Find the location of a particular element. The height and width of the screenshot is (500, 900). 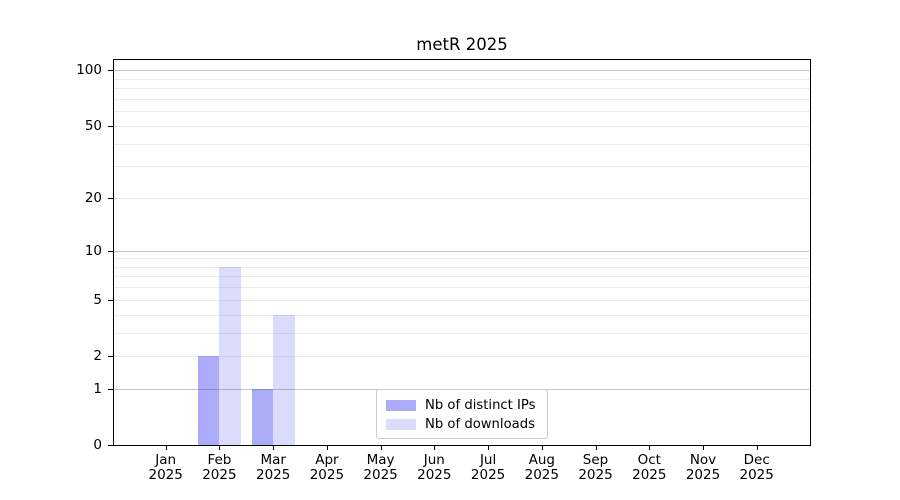

x-tick-label-month: Jan is located at coordinates (166, 460).